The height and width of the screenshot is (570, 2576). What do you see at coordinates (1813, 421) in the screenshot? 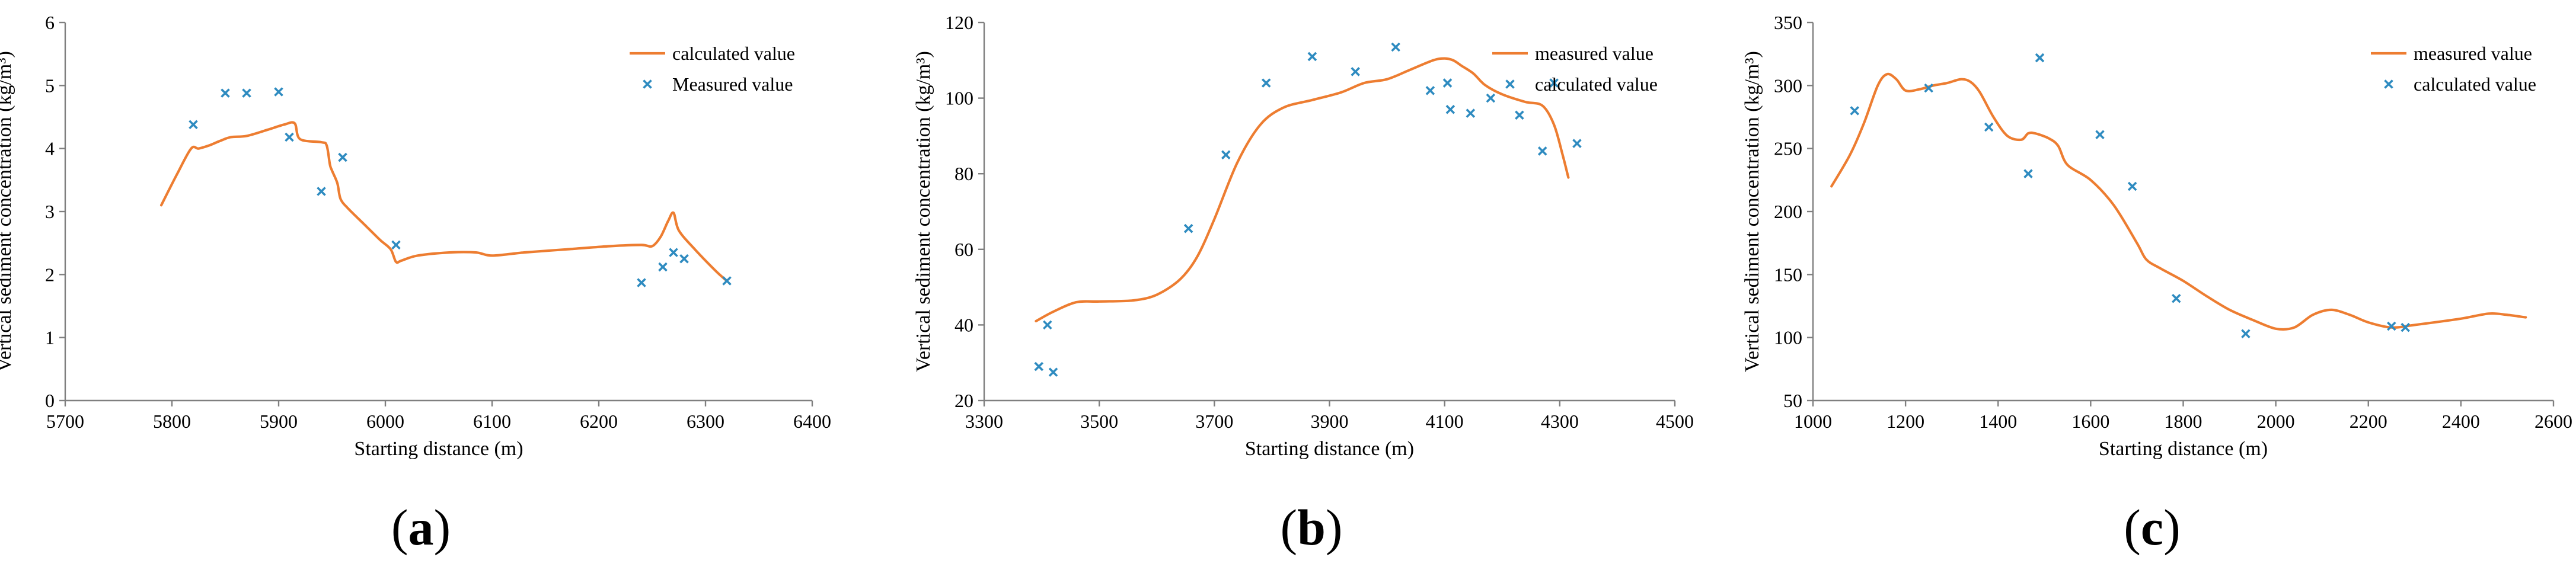
I see `x-tick-label: 1000` at bounding box center [1813, 421].